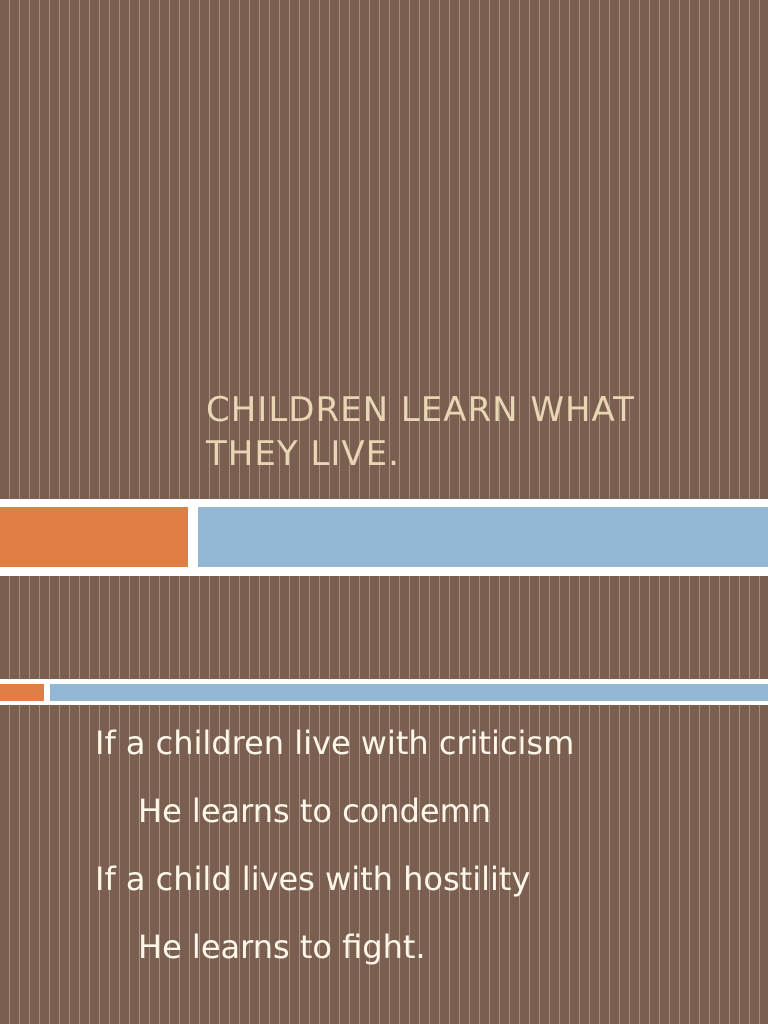  Describe the element at coordinates (303, 454) in the screenshot. I see `slide-title-line-2: THEY LIVE.` at that location.